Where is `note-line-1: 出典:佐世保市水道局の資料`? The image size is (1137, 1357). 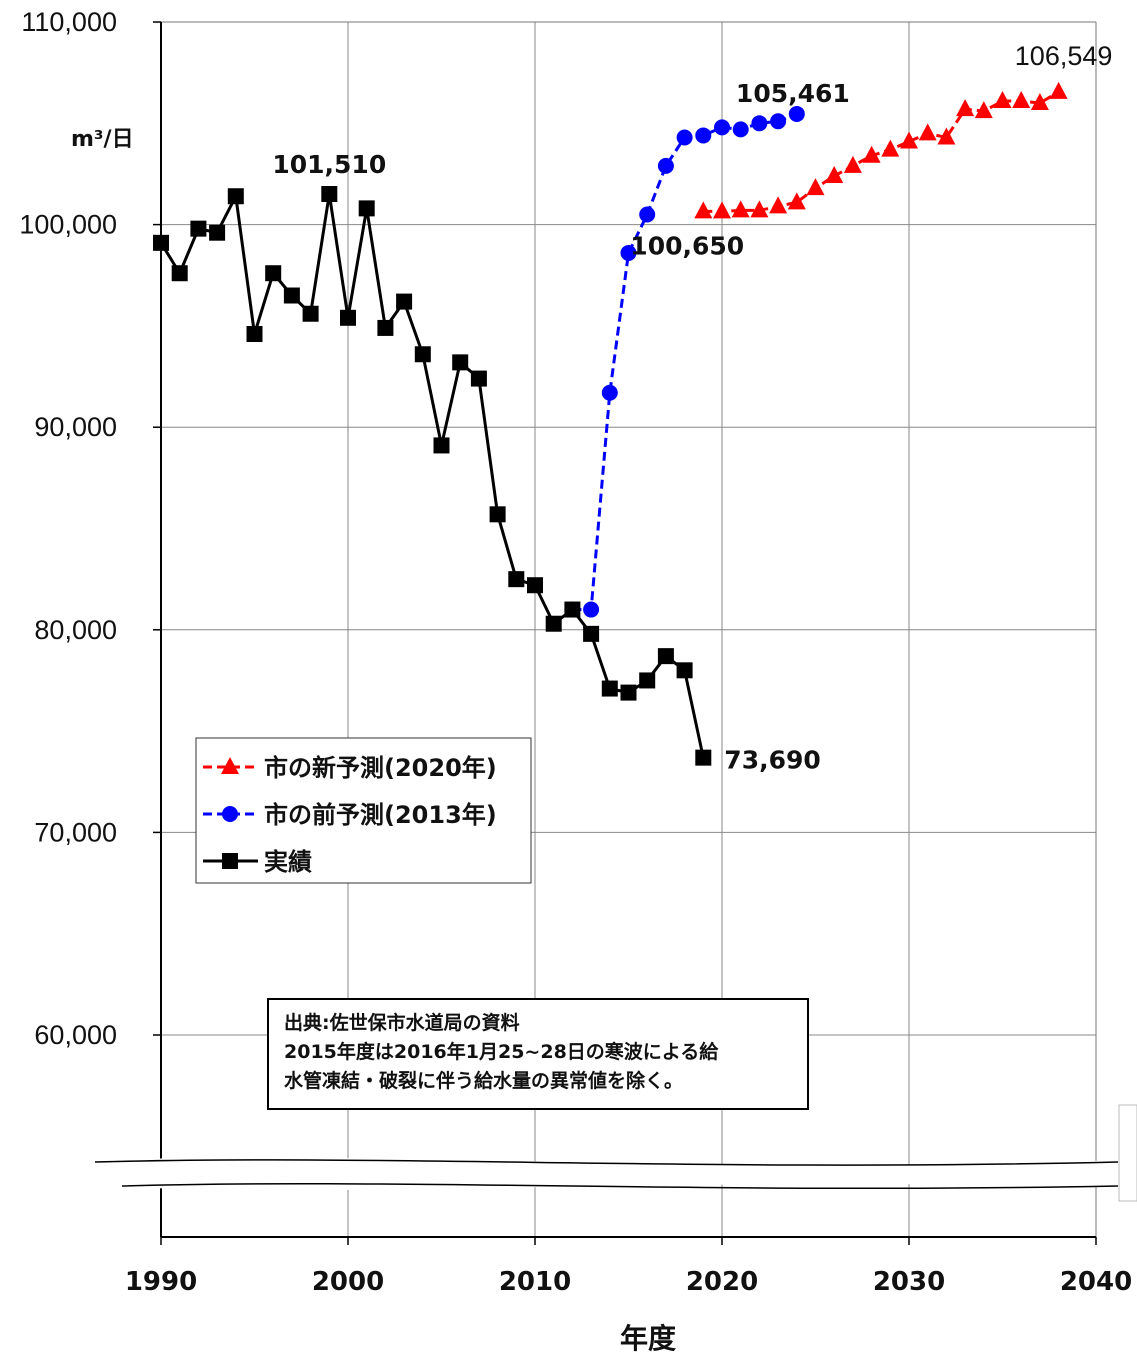 note-line-1: 出典:佐世保市水道局の資料 is located at coordinates (402, 1022).